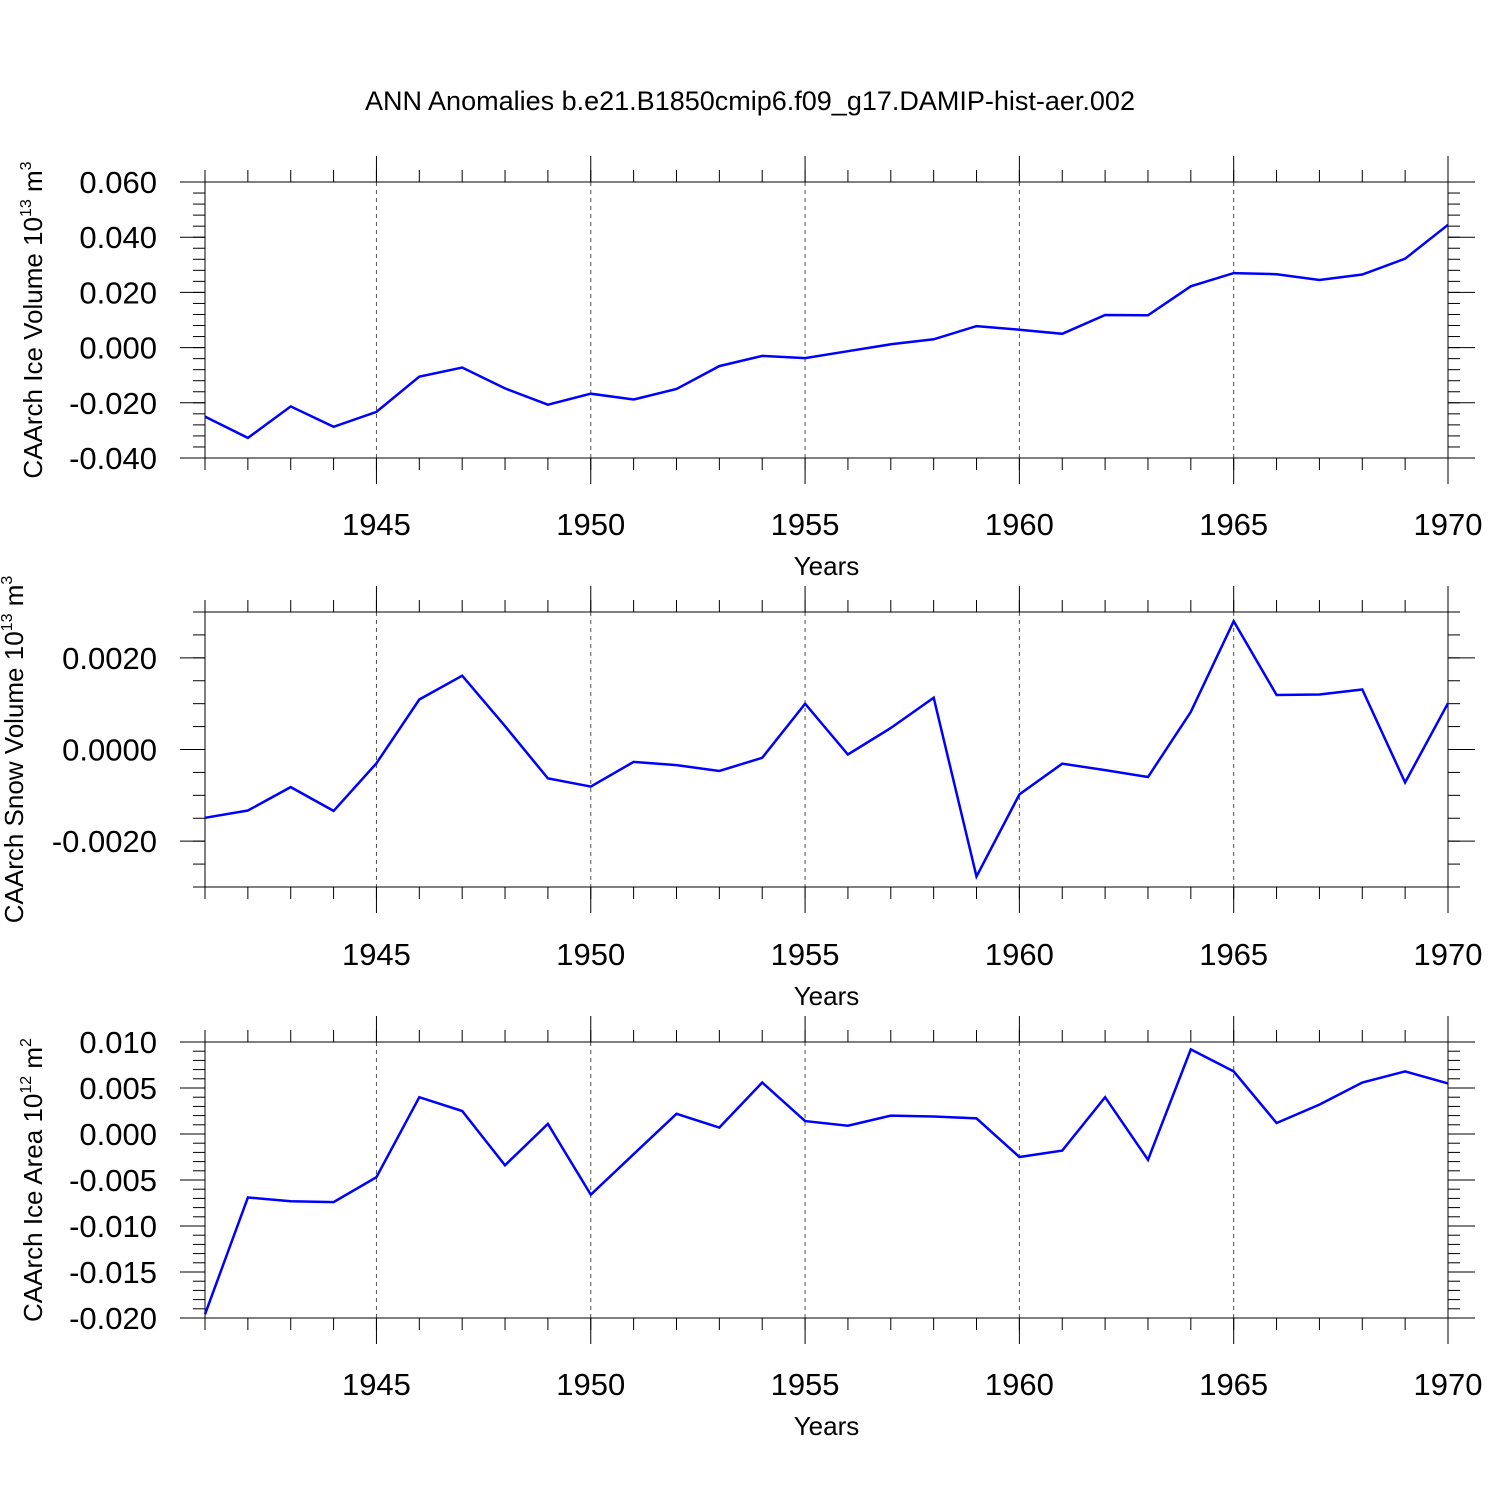  What do you see at coordinates (113, 1226) in the screenshot?
I see `y-tick-label: -0.010` at bounding box center [113, 1226].